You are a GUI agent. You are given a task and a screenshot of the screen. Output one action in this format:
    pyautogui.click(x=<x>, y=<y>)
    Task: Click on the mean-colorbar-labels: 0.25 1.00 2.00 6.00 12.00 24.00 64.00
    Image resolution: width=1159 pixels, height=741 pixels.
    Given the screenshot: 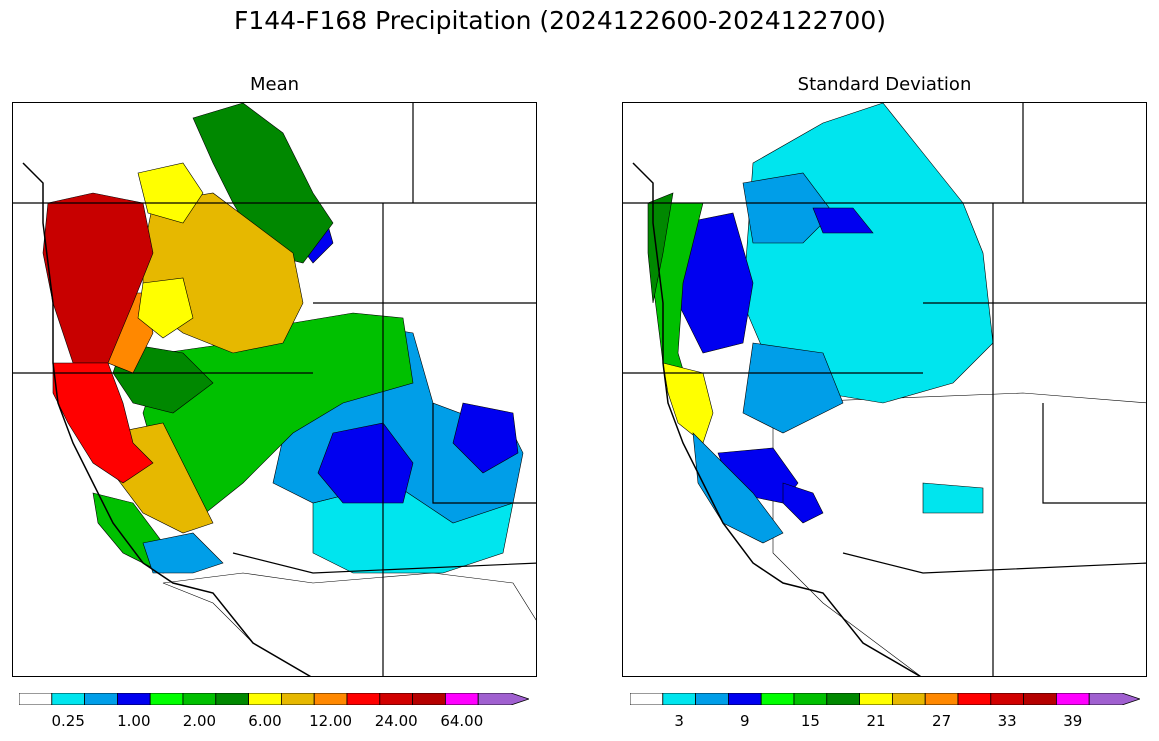 What is the action you would take?
    pyautogui.click(x=274, y=721)
    